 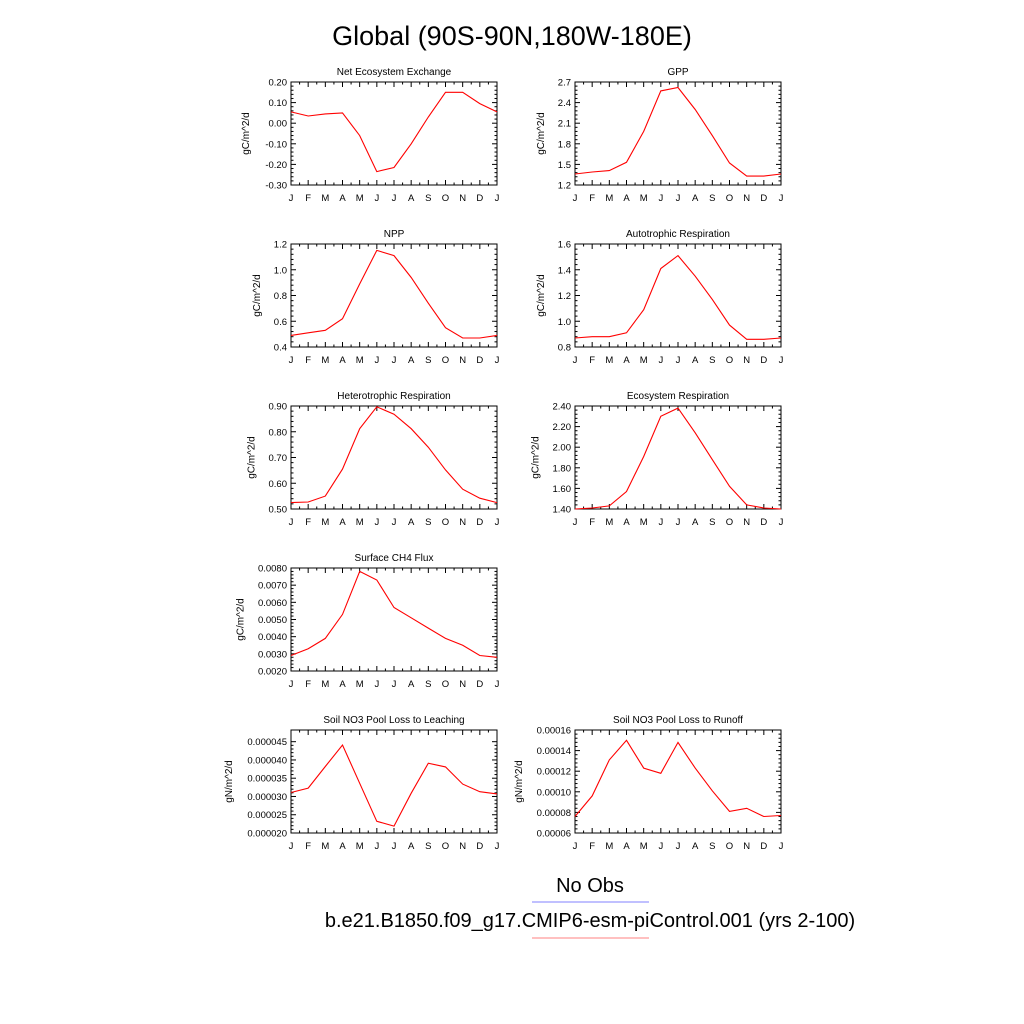 I want to click on panel-title: Ecosystem Respiration, so click(x=678, y=396).